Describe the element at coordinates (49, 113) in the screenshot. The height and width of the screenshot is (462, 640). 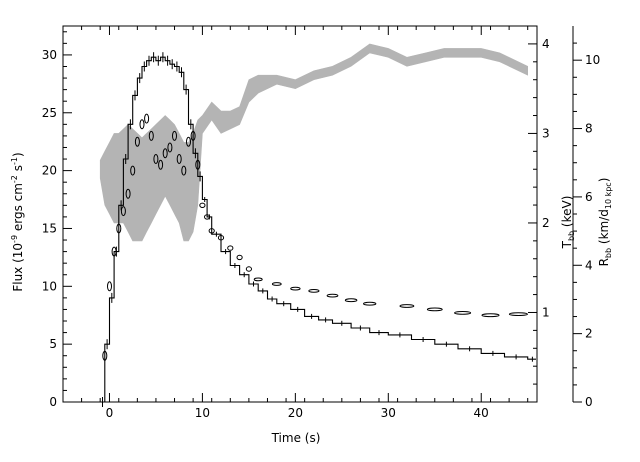
I see `flux-tick-label: 25` at that location.